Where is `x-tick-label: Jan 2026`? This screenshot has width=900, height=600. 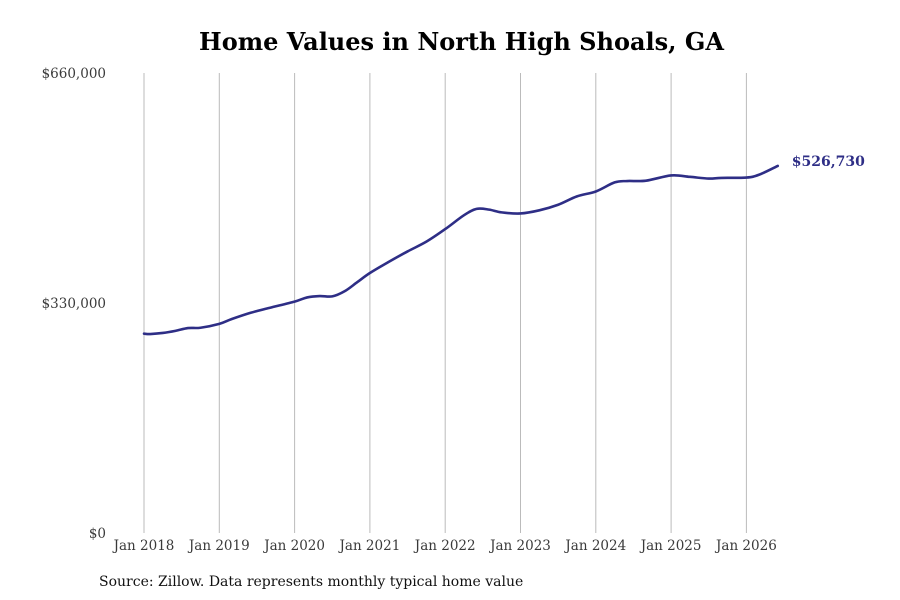
x-tick-label: Jan 2026 is located at coordinates (745, 546).